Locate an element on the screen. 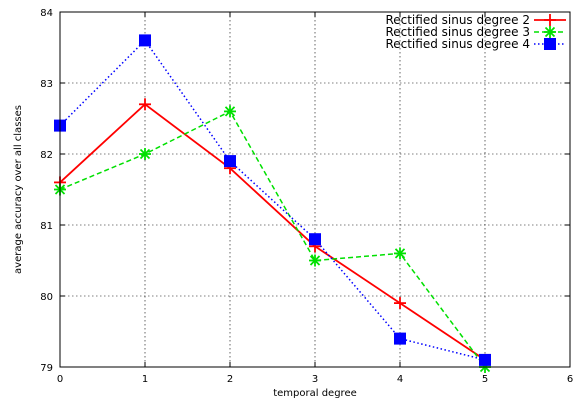 The image size is (585, 403). legend-item: Rectified sinus degree 2 is located at coordinates (475, 20).